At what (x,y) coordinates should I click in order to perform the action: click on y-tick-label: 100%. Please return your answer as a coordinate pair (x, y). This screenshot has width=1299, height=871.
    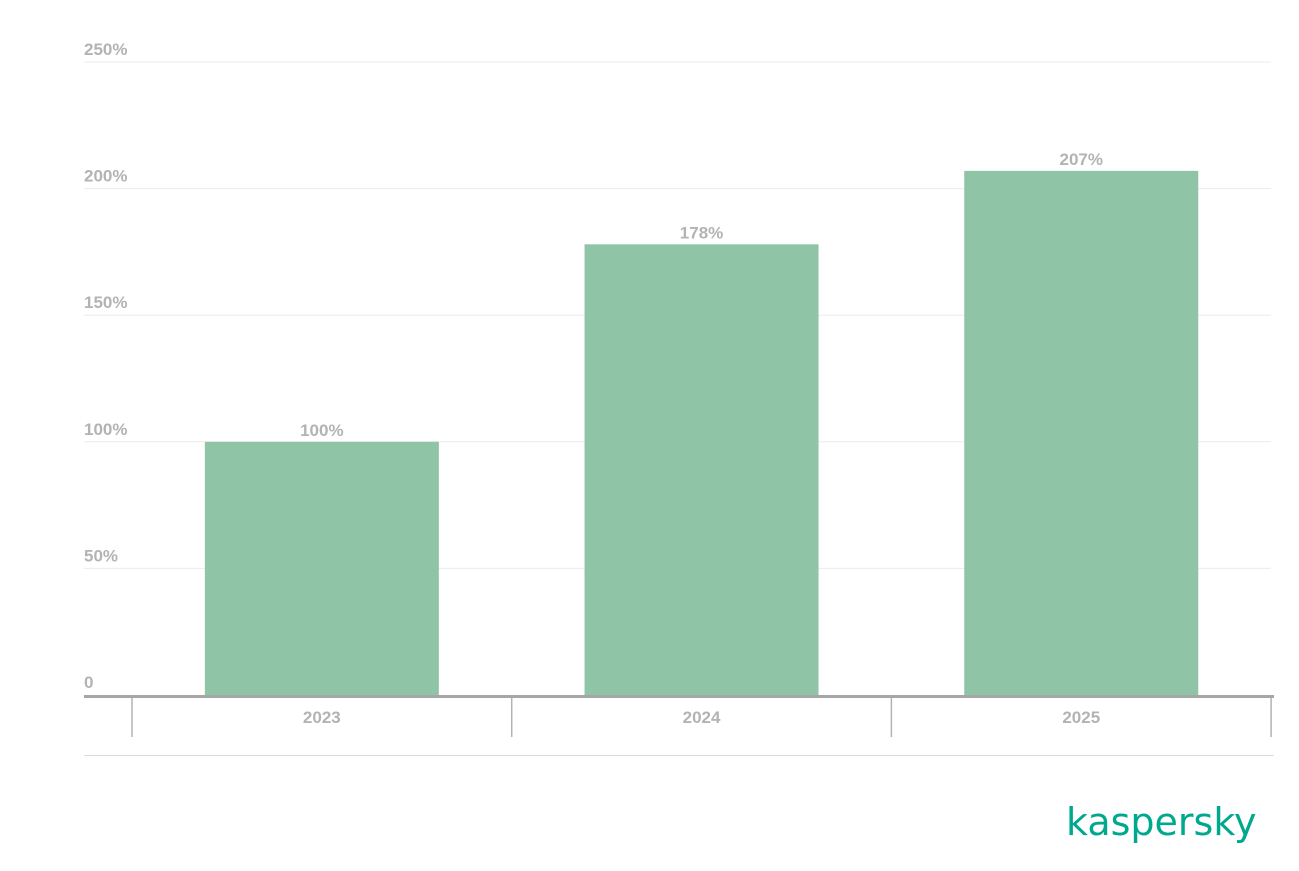
    Looking at the image, I should click on (105, 429).